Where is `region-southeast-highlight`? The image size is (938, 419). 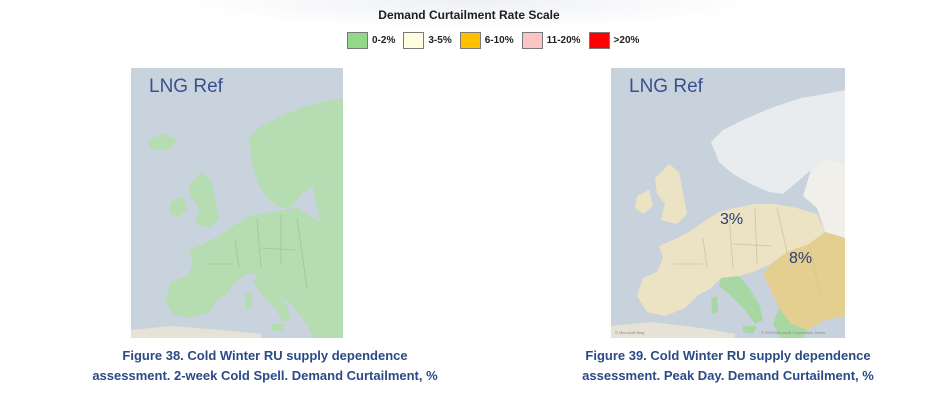
region-southeast-highlight is located at coordinates (804, 281).